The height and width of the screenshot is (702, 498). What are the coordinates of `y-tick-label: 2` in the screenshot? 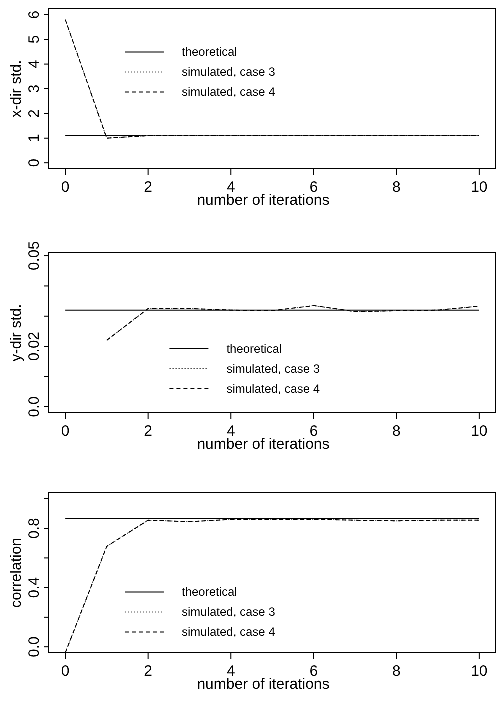 It's located at (34, 114).